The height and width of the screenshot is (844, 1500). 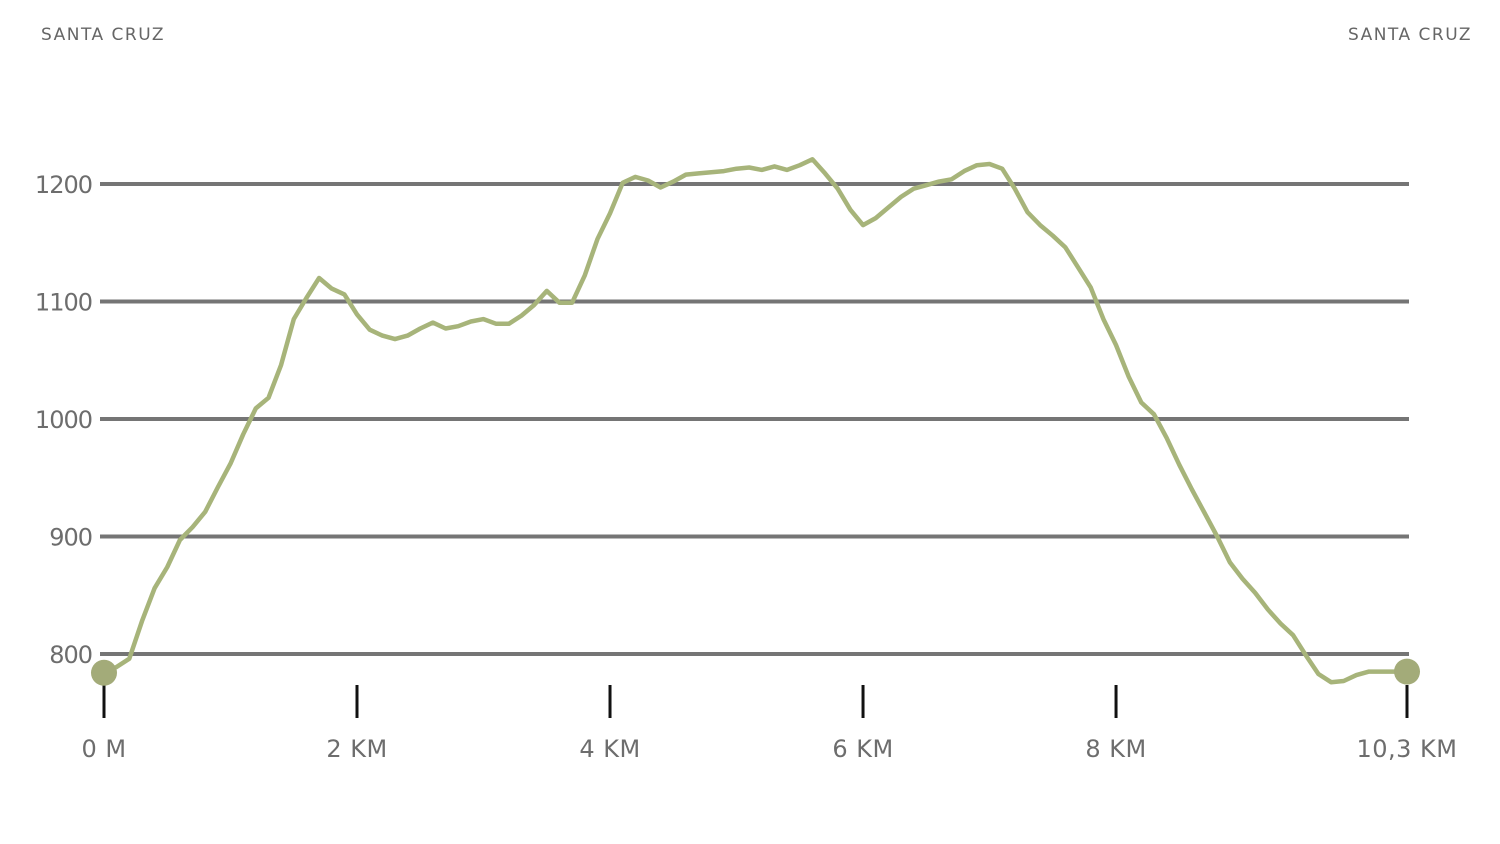 I want to click on end-marker, so click(x=1407, y=672).